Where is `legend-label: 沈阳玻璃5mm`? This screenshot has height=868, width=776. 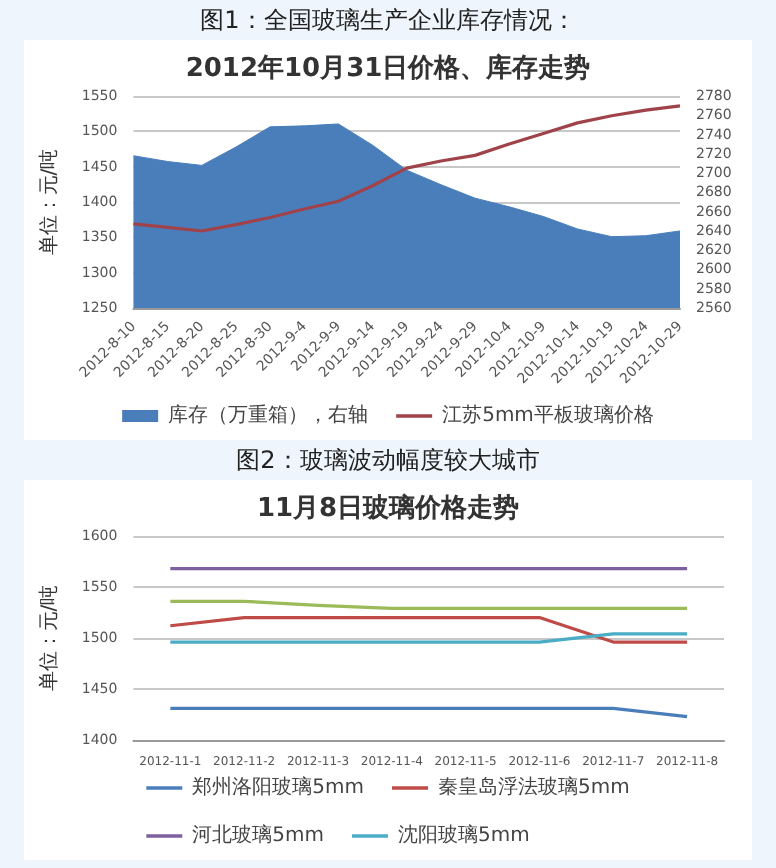
legend-label: 沈阳玻璃5mm is located at coordinates (464, 835).